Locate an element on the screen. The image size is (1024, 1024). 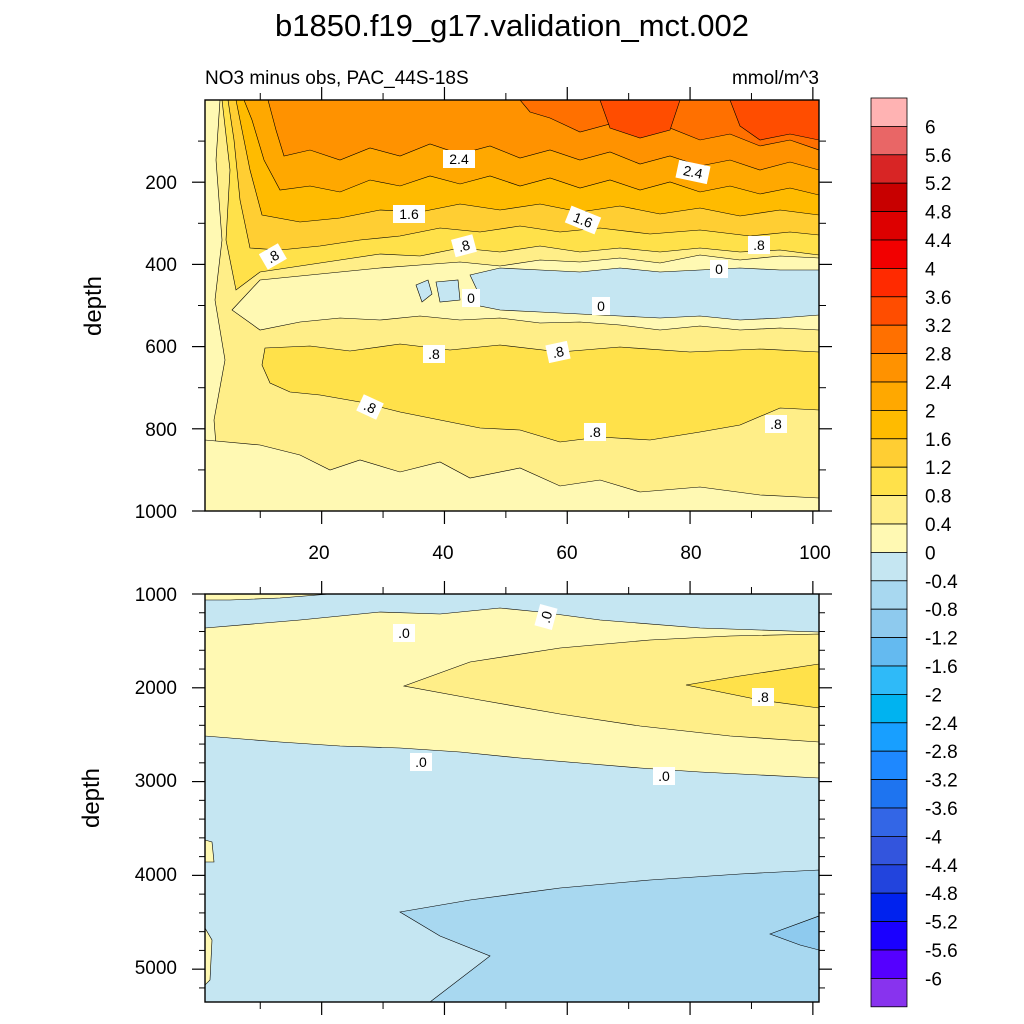
colorbar-label: -3.2 is located at coordinates (941, 781).